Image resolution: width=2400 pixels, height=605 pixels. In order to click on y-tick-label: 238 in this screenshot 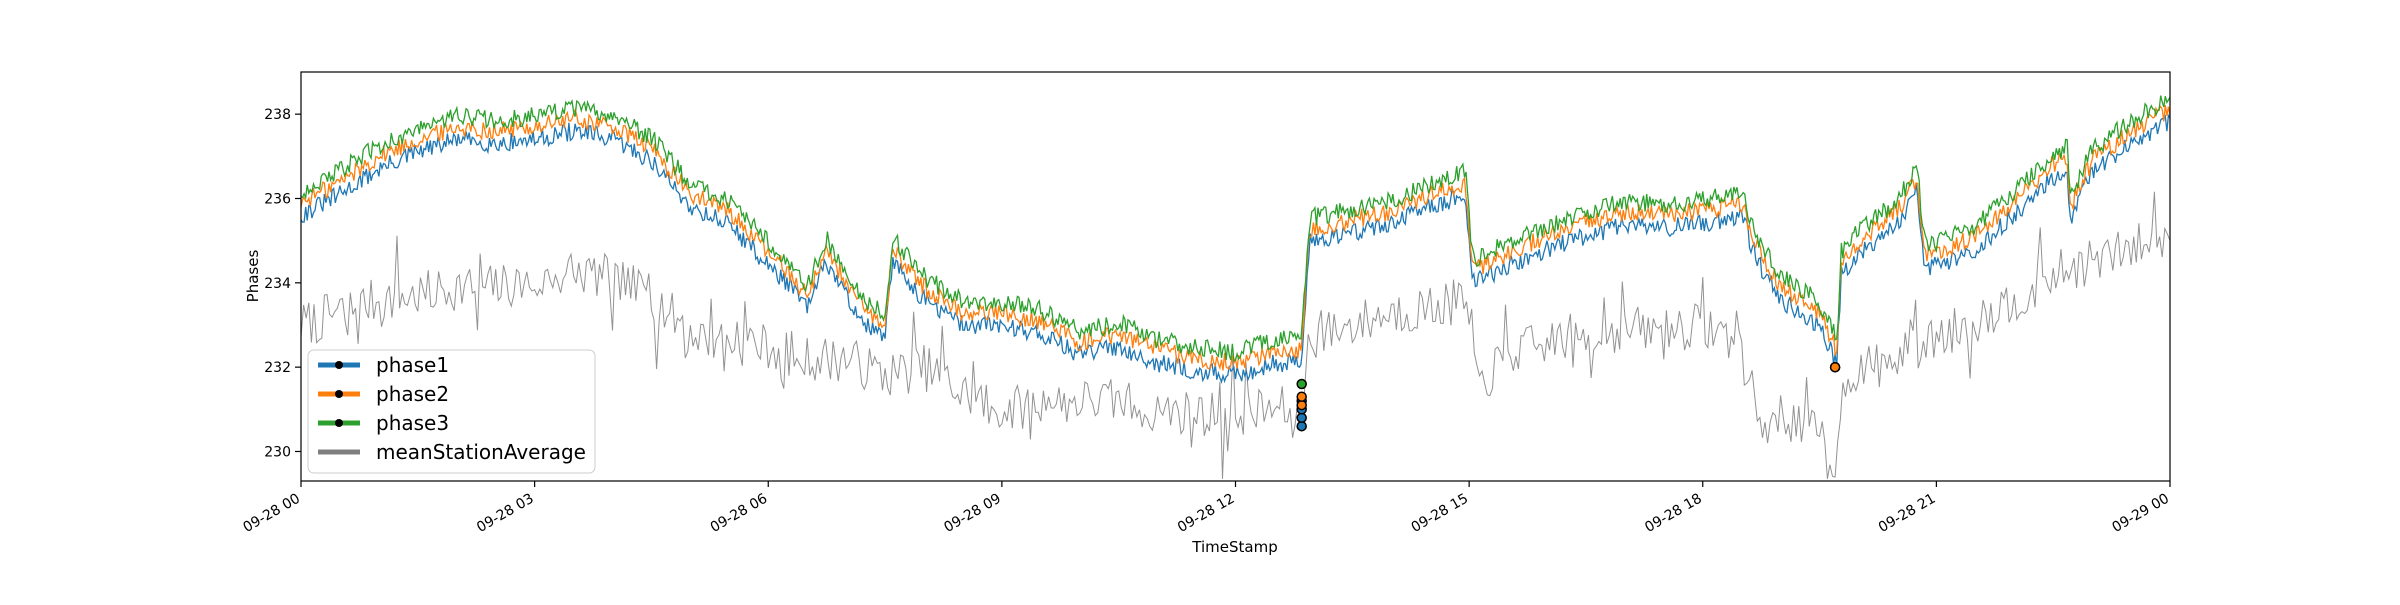, I will do `click(277, 115)`.